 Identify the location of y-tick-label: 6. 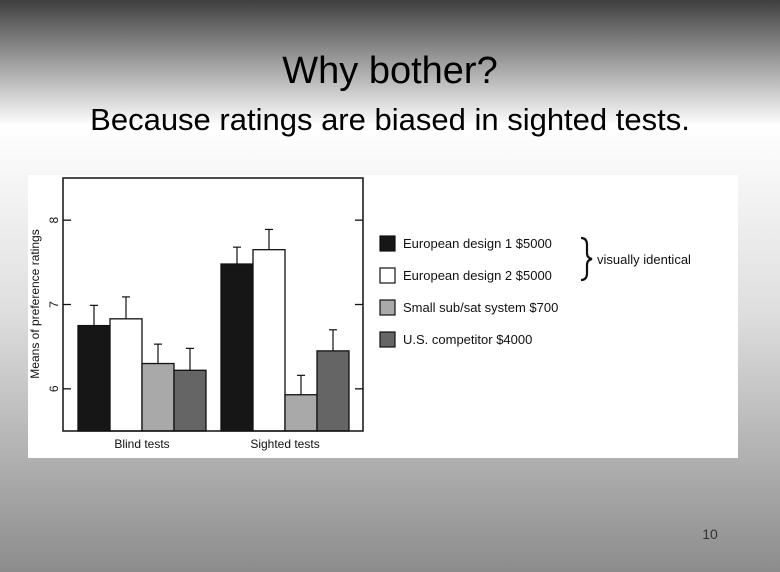
(54, 388).